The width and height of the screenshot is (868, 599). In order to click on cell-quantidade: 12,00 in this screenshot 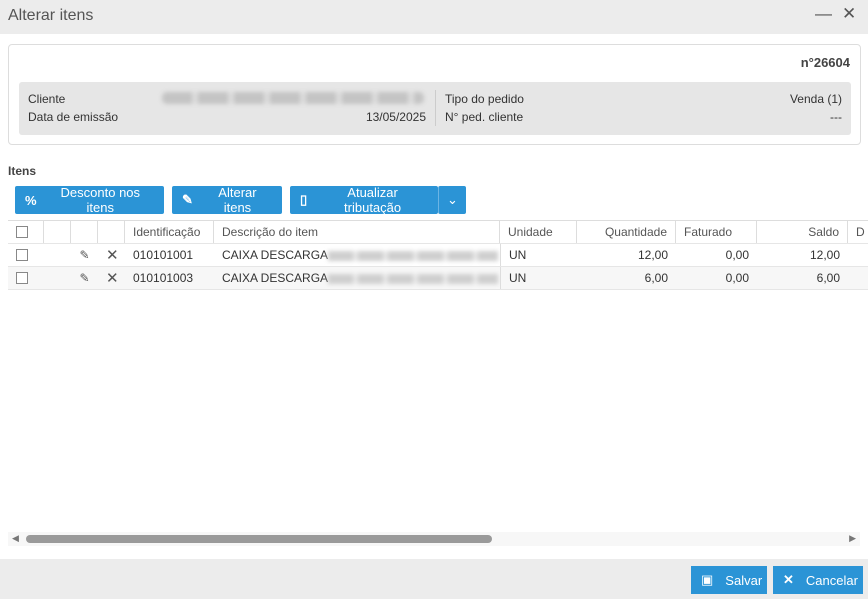, I will do `click(652, 255)`.